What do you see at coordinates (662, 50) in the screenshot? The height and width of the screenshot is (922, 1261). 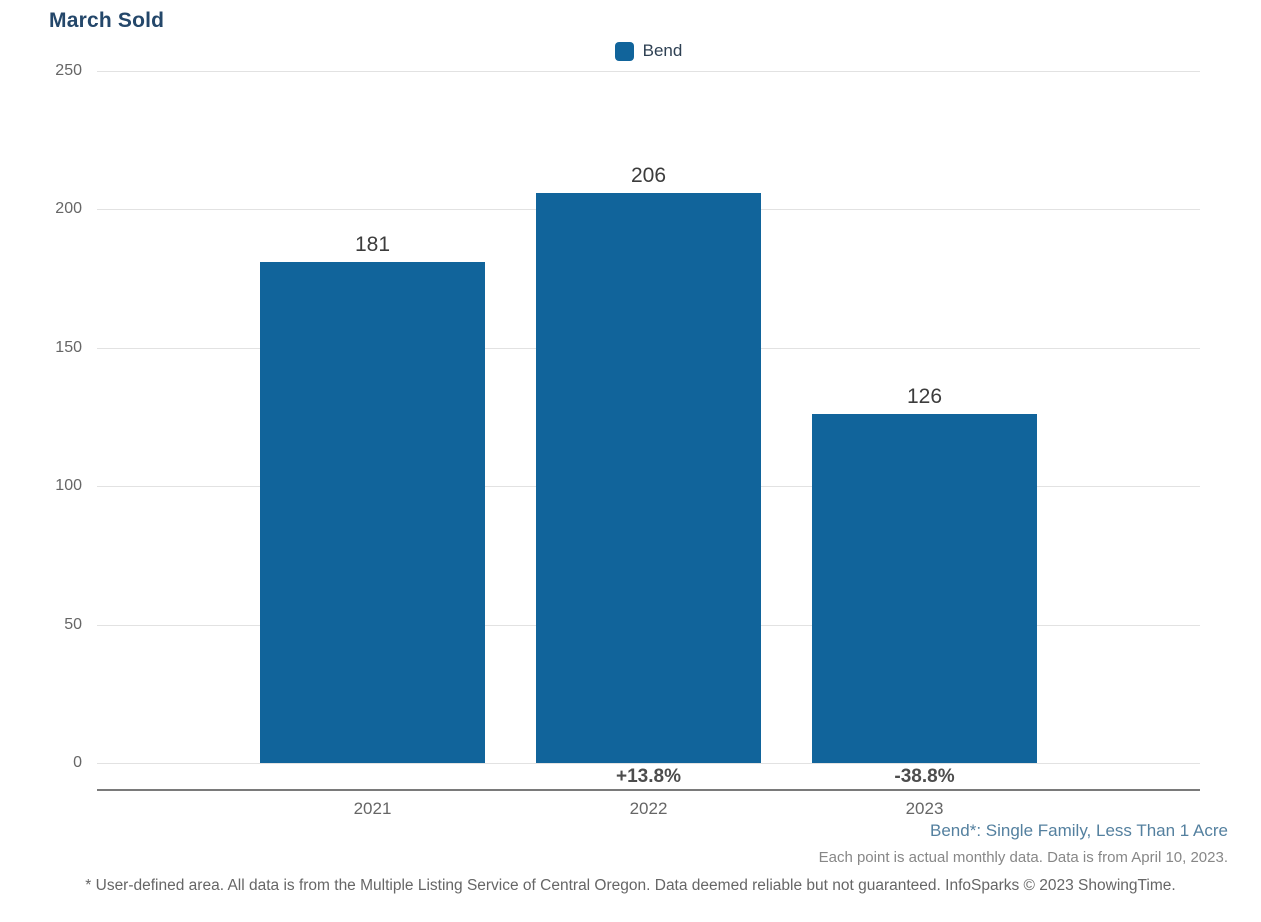 I see `legend-label: Bend` at bounding box center [662, 50].